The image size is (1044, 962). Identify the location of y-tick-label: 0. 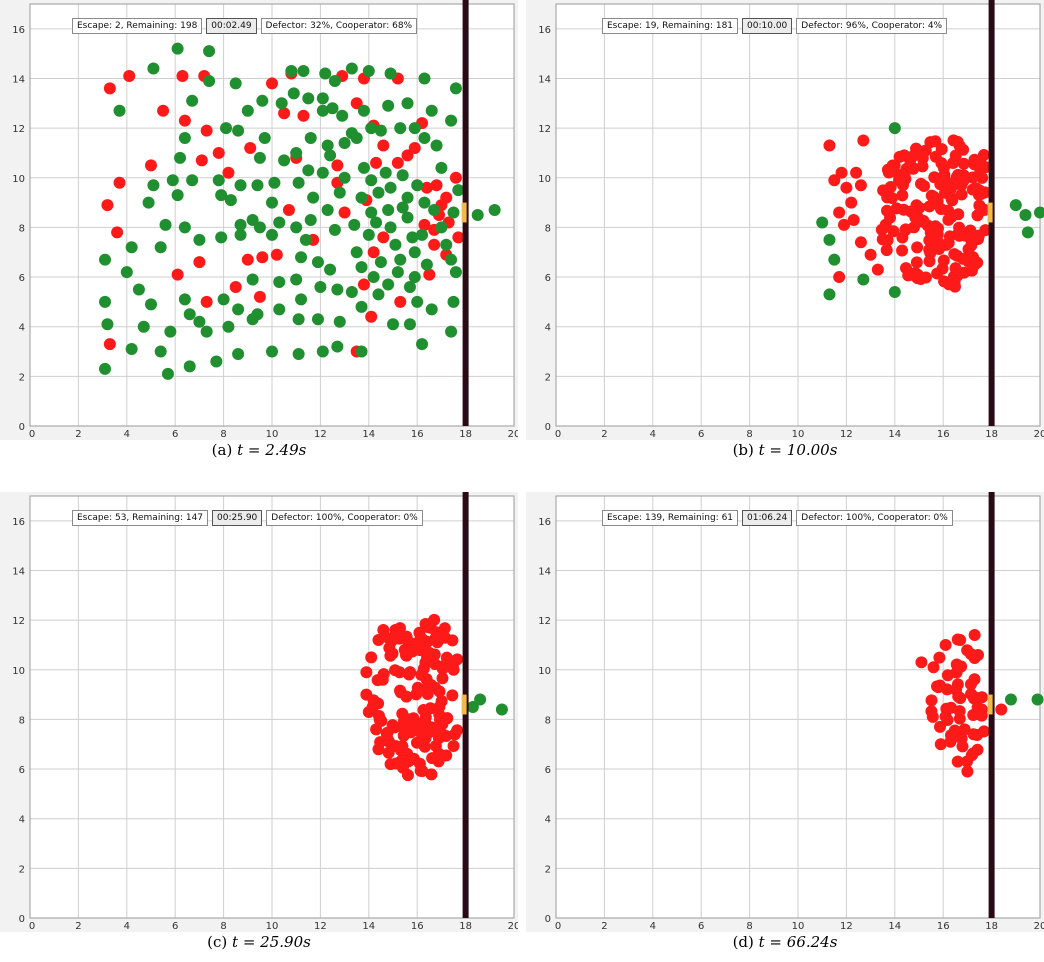
(22, 427).